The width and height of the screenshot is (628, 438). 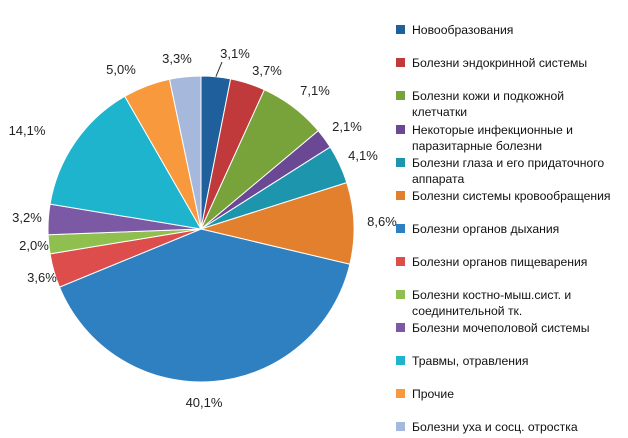 What do you see at coordinates (433, 394) in the screenshot?
I see `legend-label: Прочие` at bounding box center [433, 394].